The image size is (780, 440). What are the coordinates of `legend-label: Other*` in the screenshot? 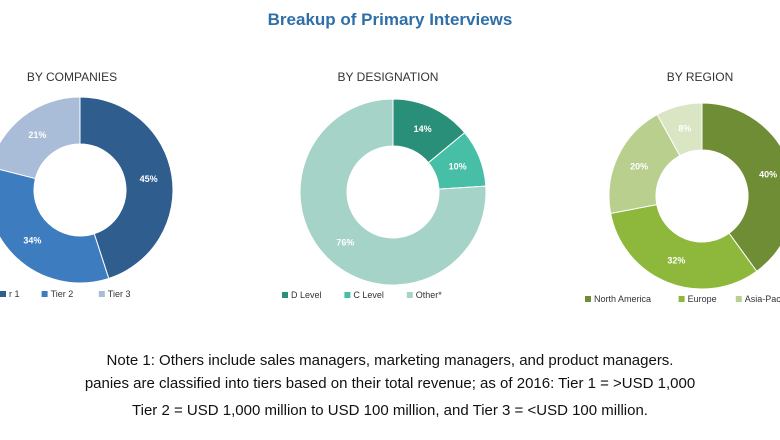 It's located at (429, 295).